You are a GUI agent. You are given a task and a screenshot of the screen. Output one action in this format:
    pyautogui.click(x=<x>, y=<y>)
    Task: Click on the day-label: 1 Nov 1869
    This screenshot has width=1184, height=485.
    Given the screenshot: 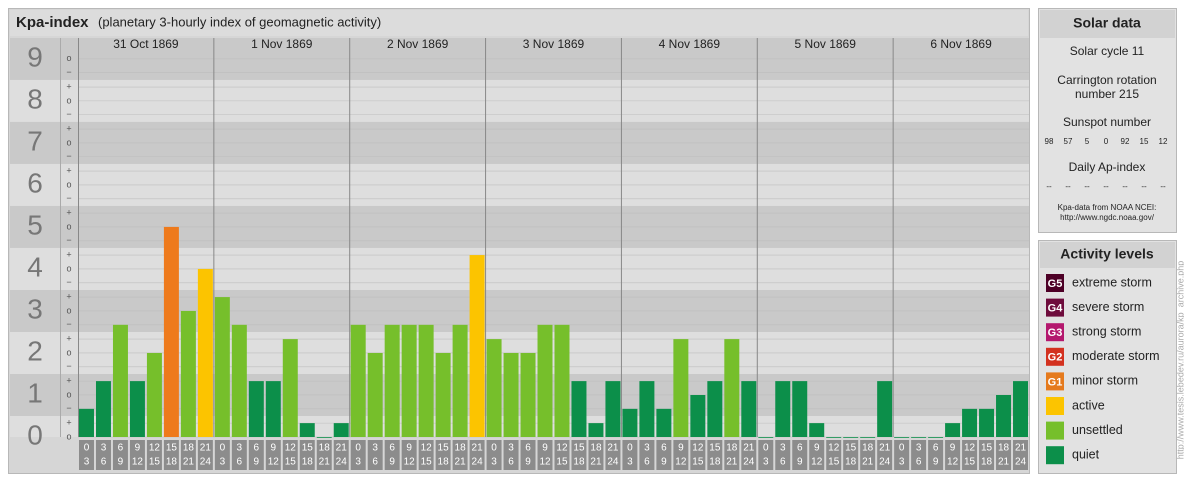 What is the action you would take?
    pyautogui.click(x=282, y=44)
    